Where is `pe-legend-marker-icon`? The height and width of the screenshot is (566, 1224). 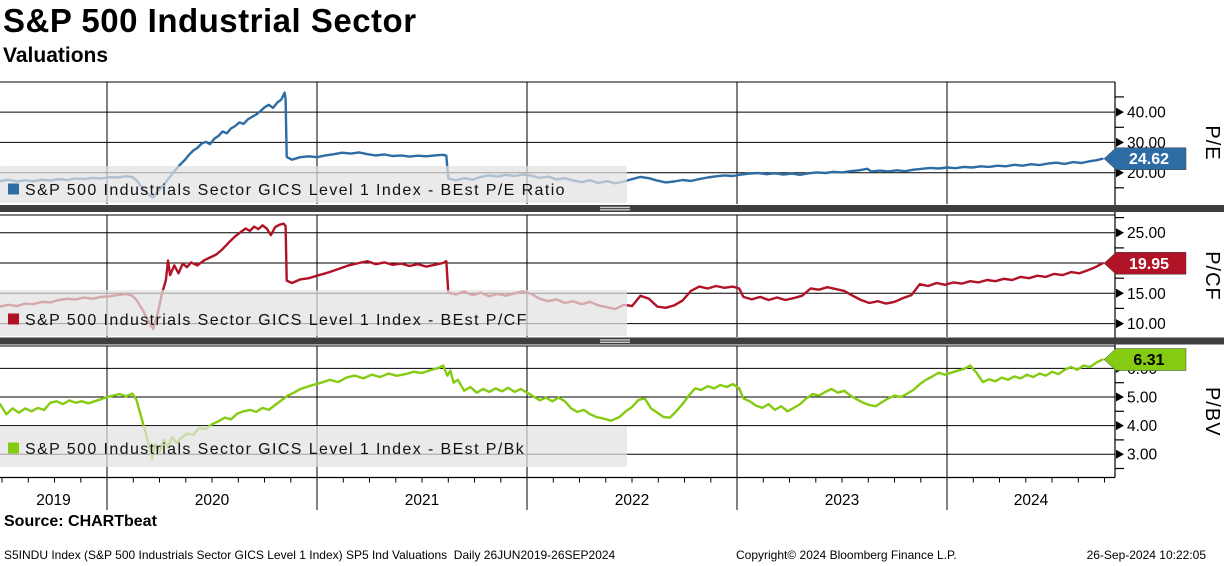 pe-legend-marker-icon is located at coordinates (13, 189).